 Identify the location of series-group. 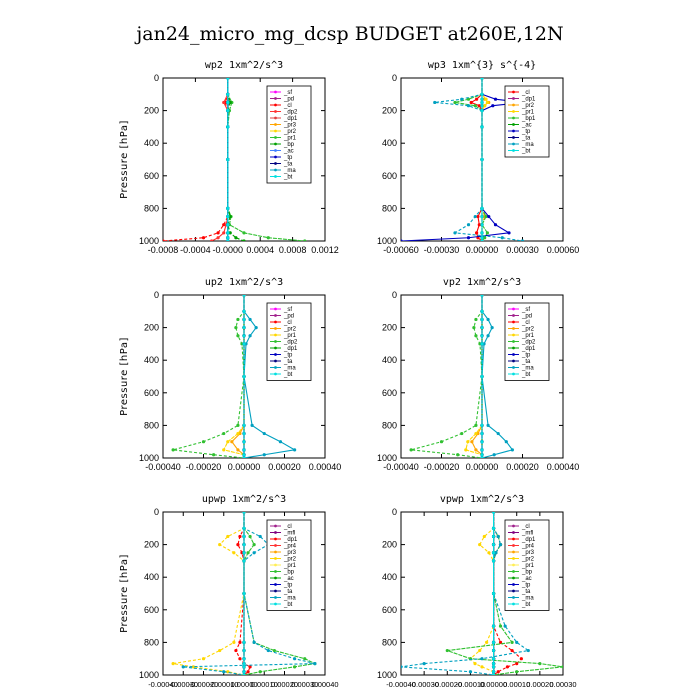
(235, 159).